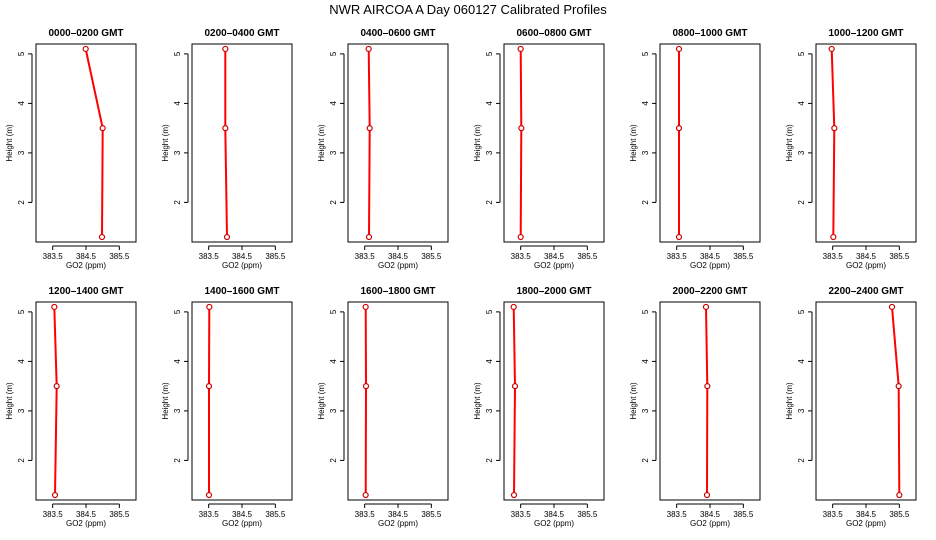  I want to click on panel-title: 1800–2000 GMT, so click(553, 291).